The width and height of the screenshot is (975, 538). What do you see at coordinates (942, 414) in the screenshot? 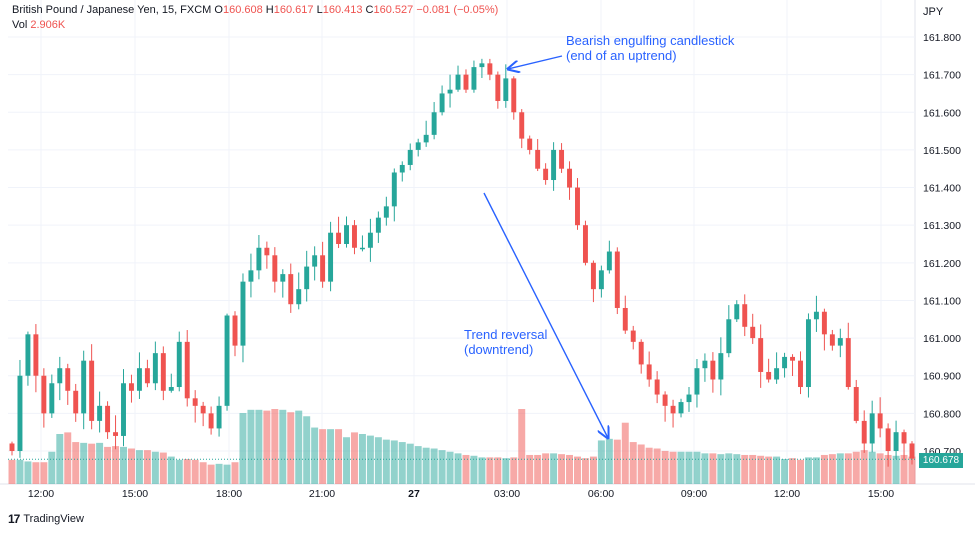
I see `y-tick-label: 160.800` at bounding box center [942, 414].